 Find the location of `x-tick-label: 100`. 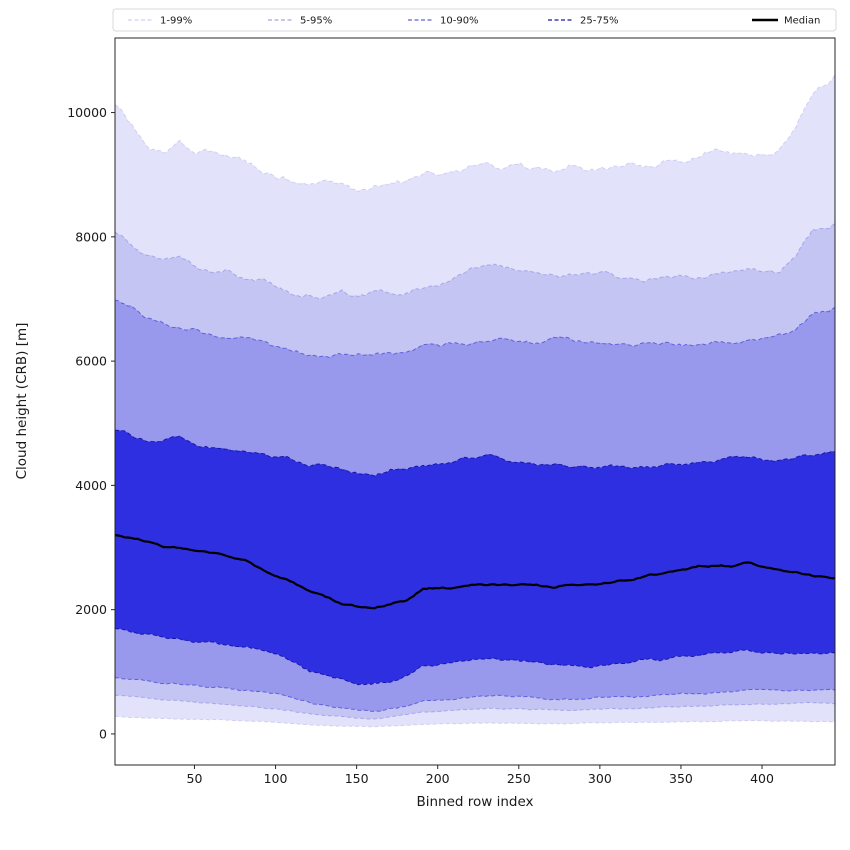

x-tick-label: 100 is located at coordinates (276, 778).